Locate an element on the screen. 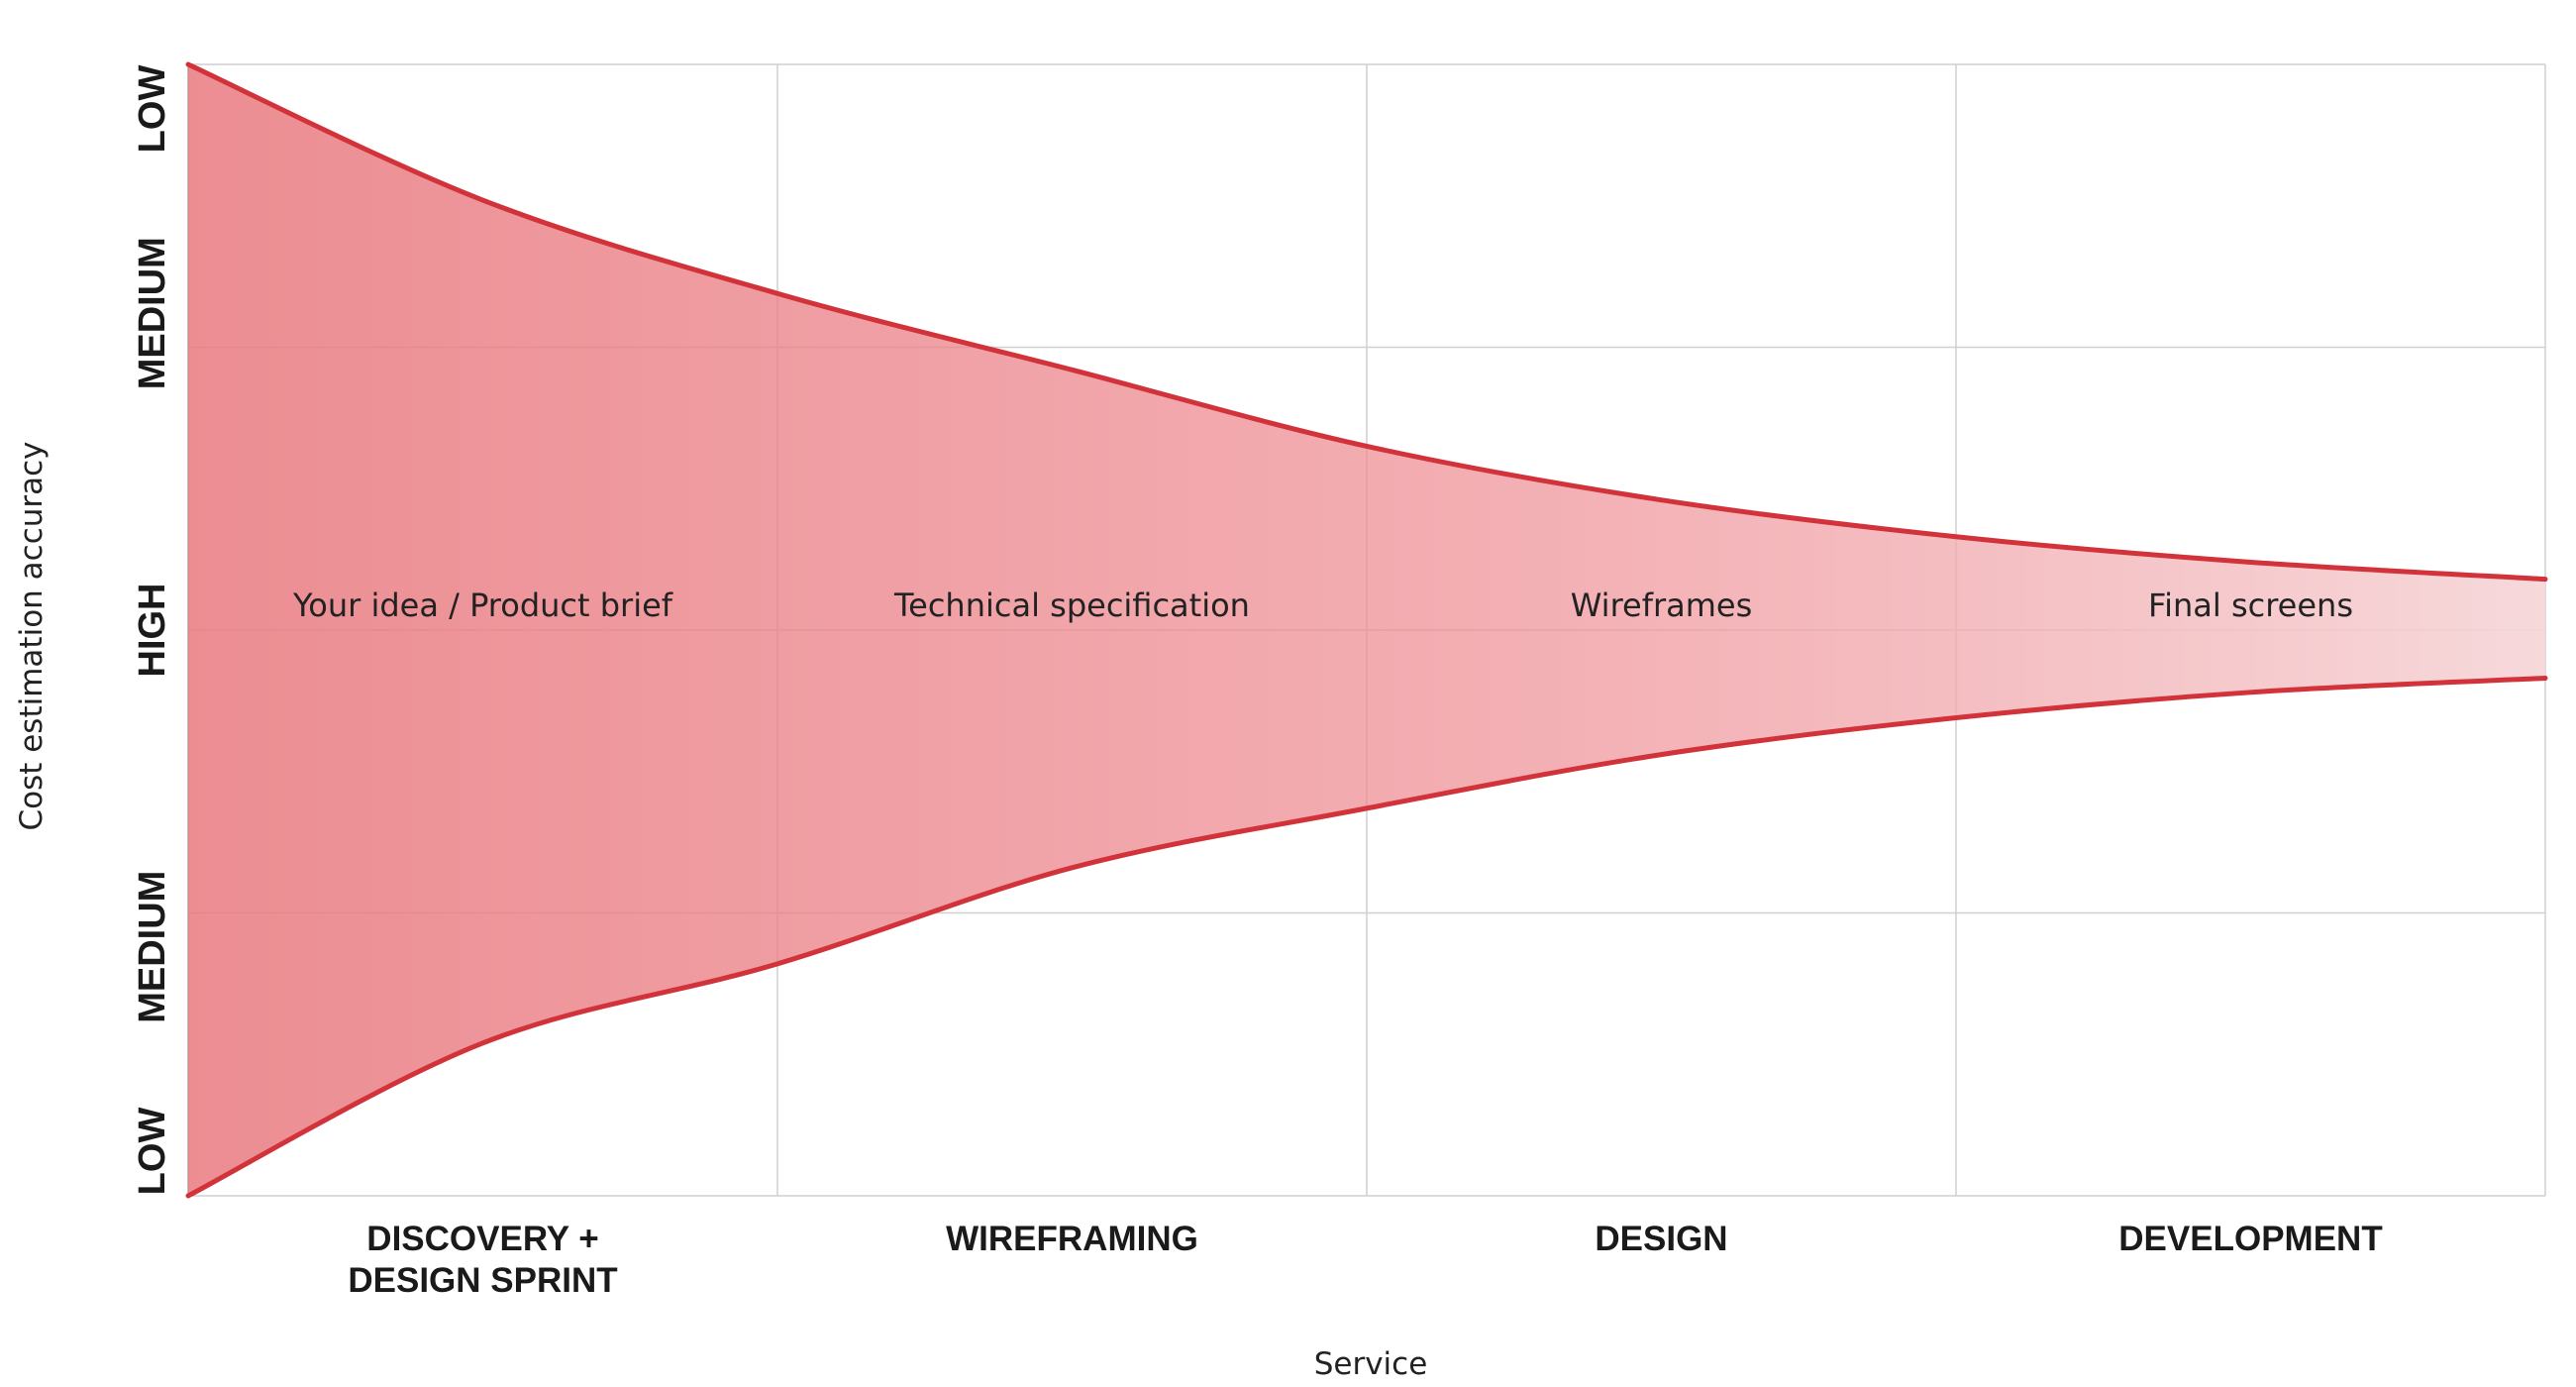 The height and width of the screenshot is (1387, 2576). stage-label: Final screens is located at coordinates (2250, 605).